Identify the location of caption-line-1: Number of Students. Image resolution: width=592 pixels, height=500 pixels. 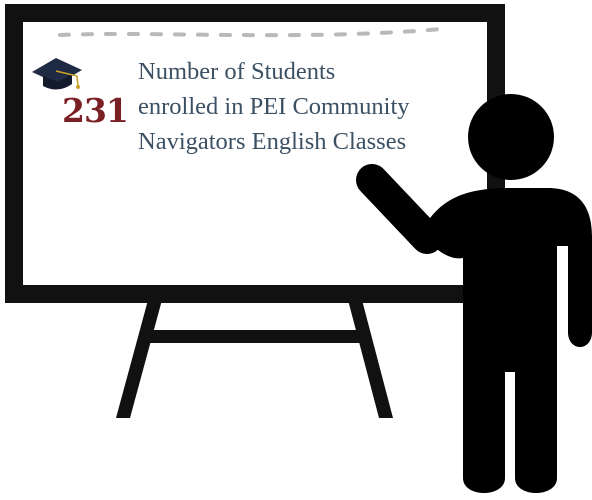
(237, 71).